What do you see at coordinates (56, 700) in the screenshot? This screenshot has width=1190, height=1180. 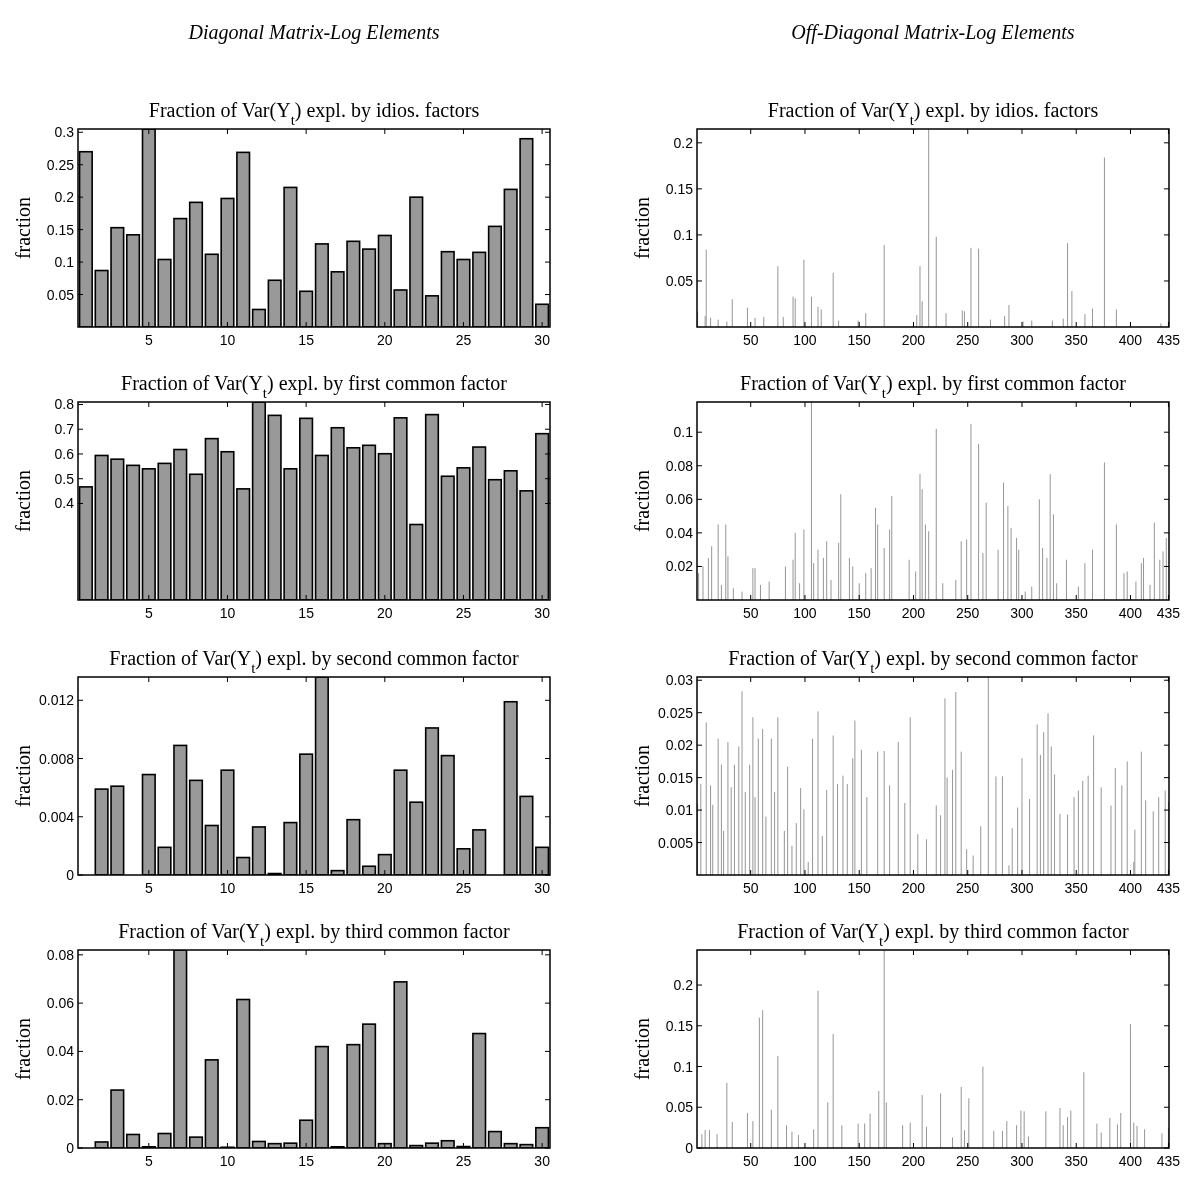 I see `y-tick-label: 0.012` at bounding box center [56, 700].